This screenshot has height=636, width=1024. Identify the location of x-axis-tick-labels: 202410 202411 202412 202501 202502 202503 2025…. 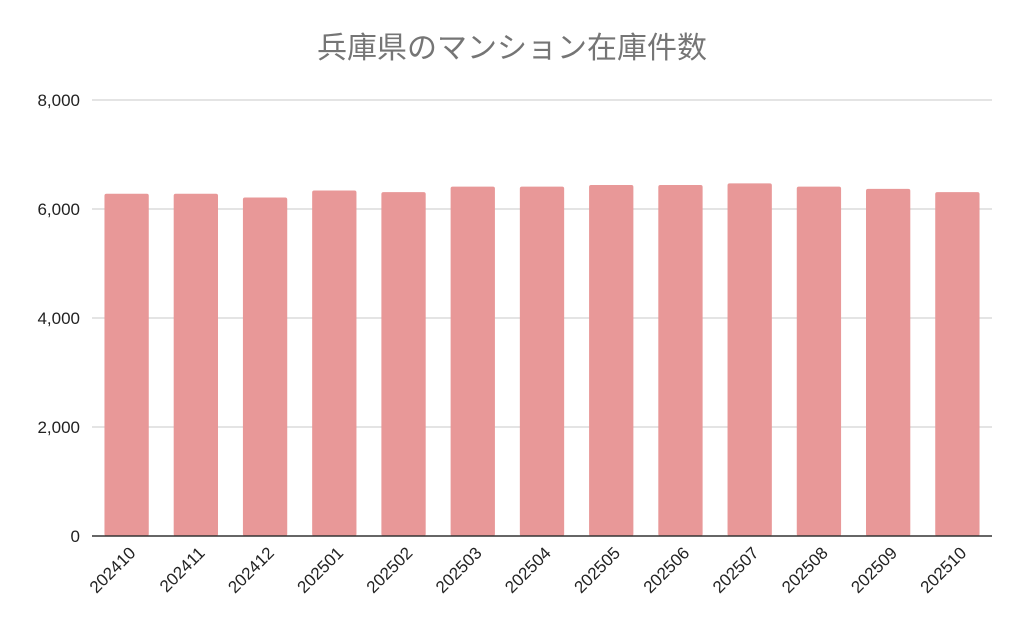
(528, 570).